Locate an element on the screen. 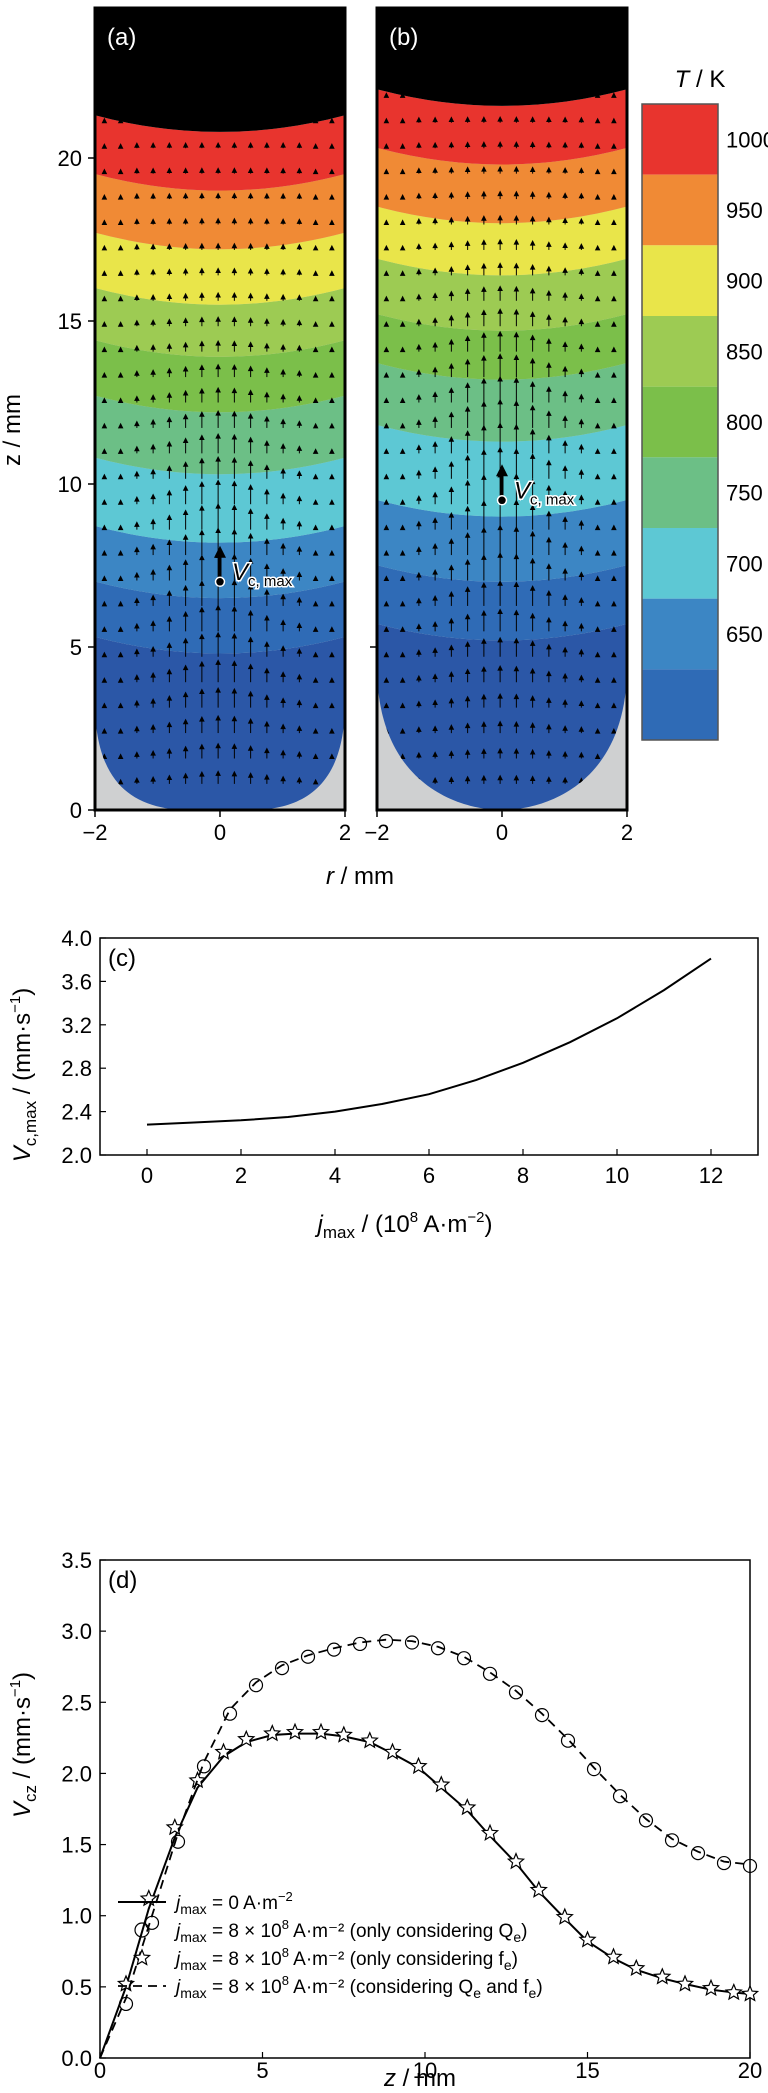 The height and width of the screenshot is (2093, 768). panel-d-x-label-z: z is located at coordinates (389, 2078).